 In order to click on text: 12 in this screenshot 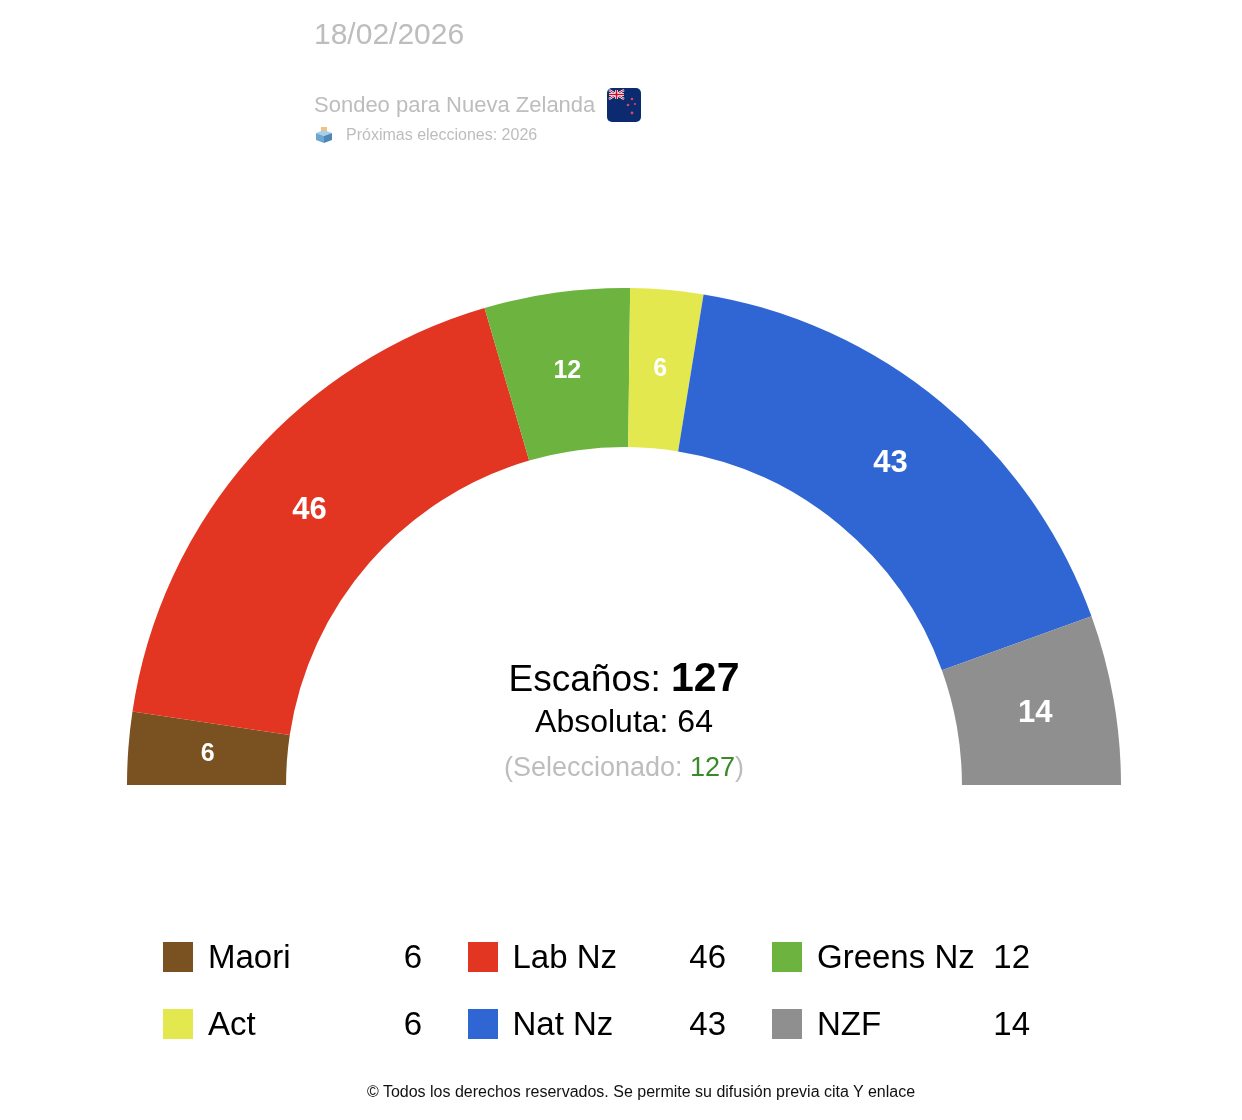, I will do `click(1011, 956)`.